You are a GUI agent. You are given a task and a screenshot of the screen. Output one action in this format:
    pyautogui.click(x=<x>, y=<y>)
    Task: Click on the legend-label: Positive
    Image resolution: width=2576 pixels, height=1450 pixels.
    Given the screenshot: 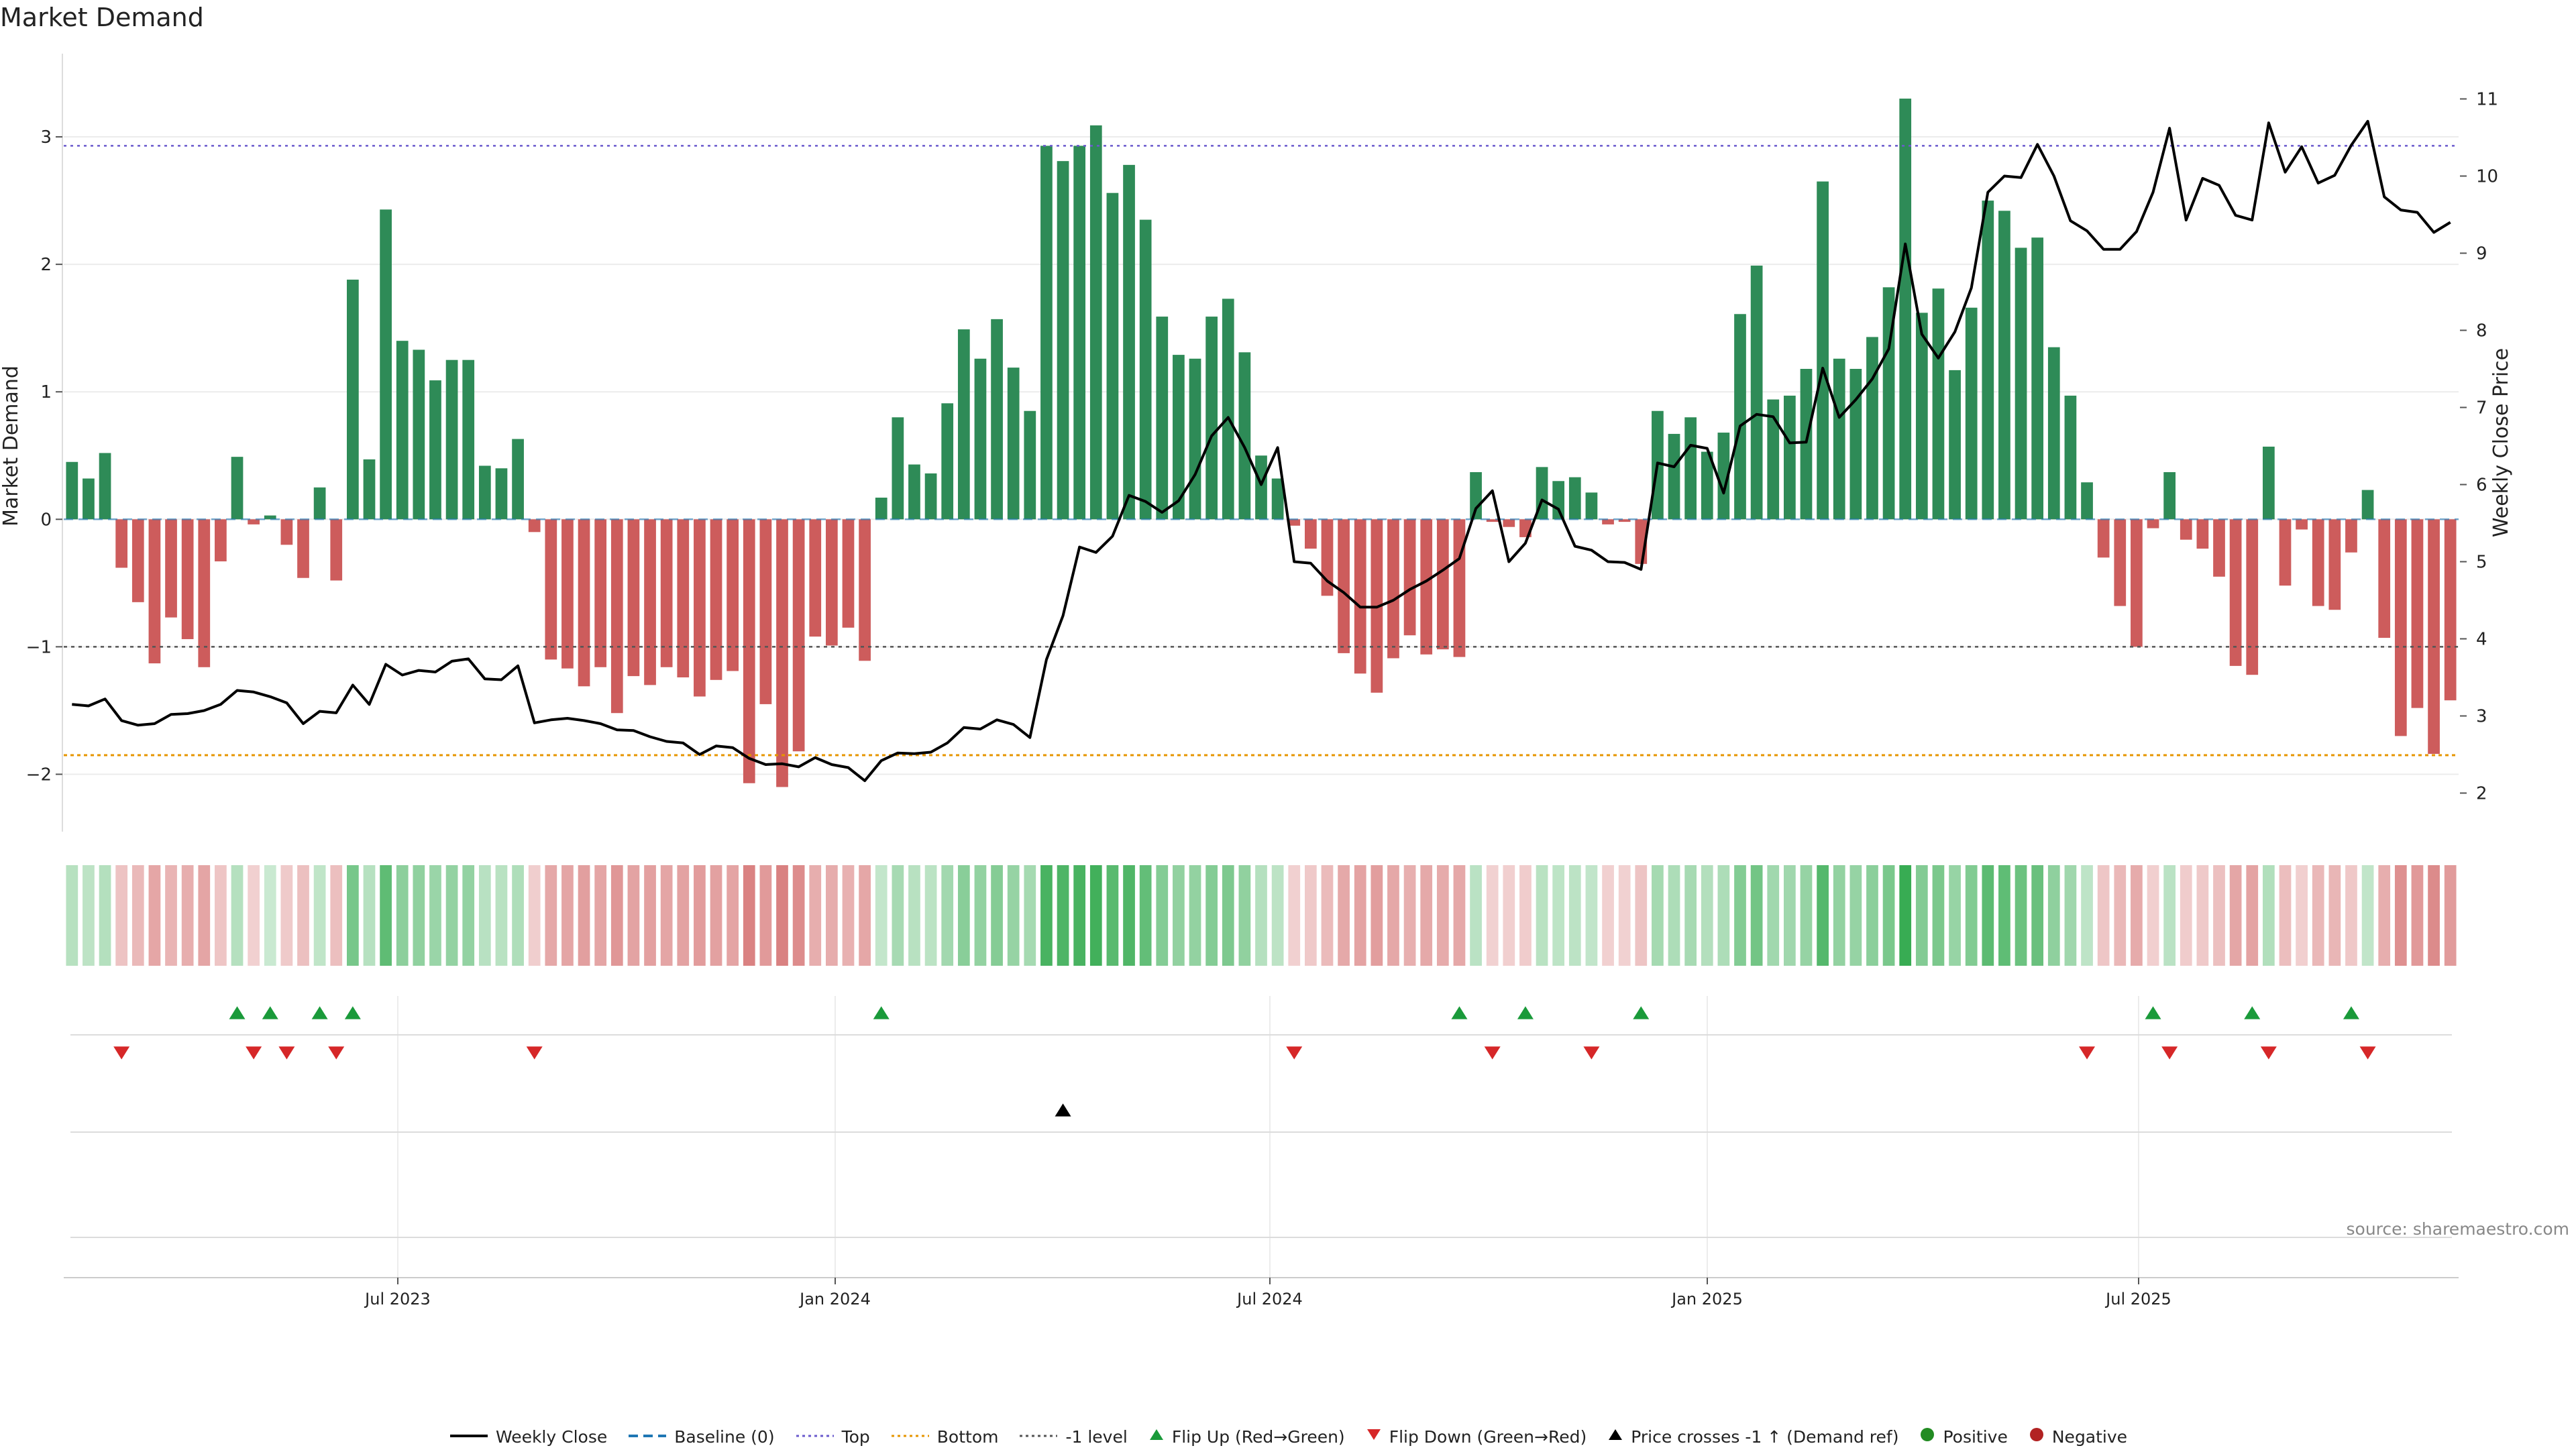 What is the action you would take?
    pyautogui.click(x=1975, y=1437)
    